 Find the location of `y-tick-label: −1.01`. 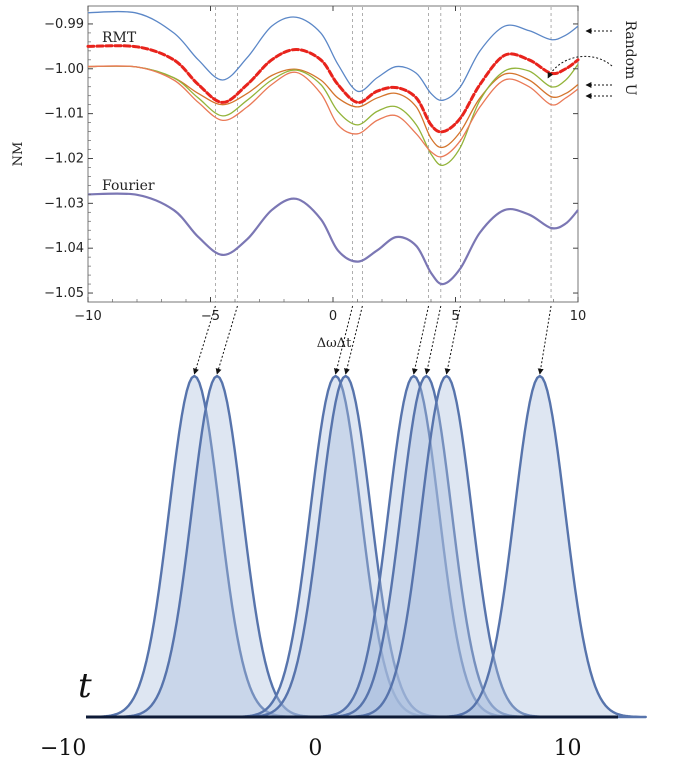

y-tick-label: −1.01 is located at coordinates (64, 114).